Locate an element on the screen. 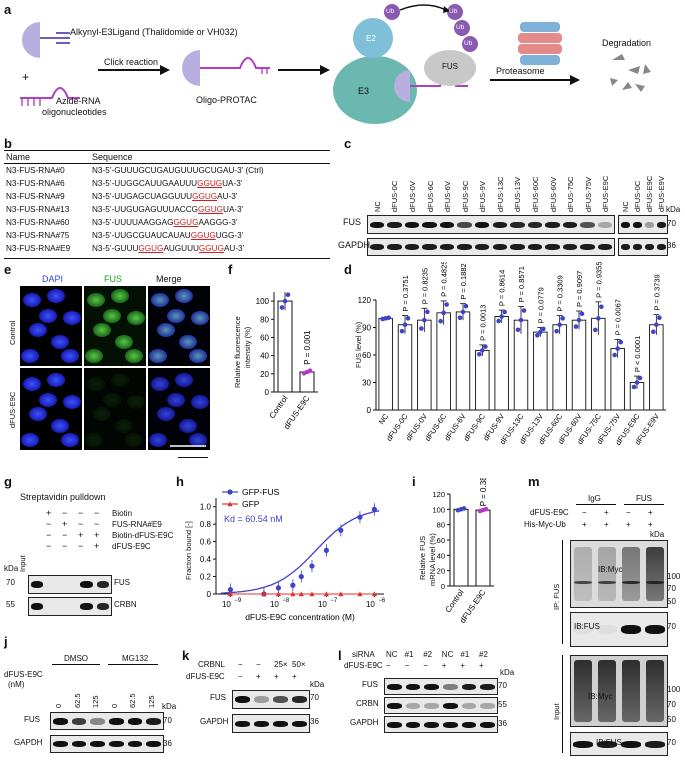  k-sign: − is located at coordinates (240, 664).